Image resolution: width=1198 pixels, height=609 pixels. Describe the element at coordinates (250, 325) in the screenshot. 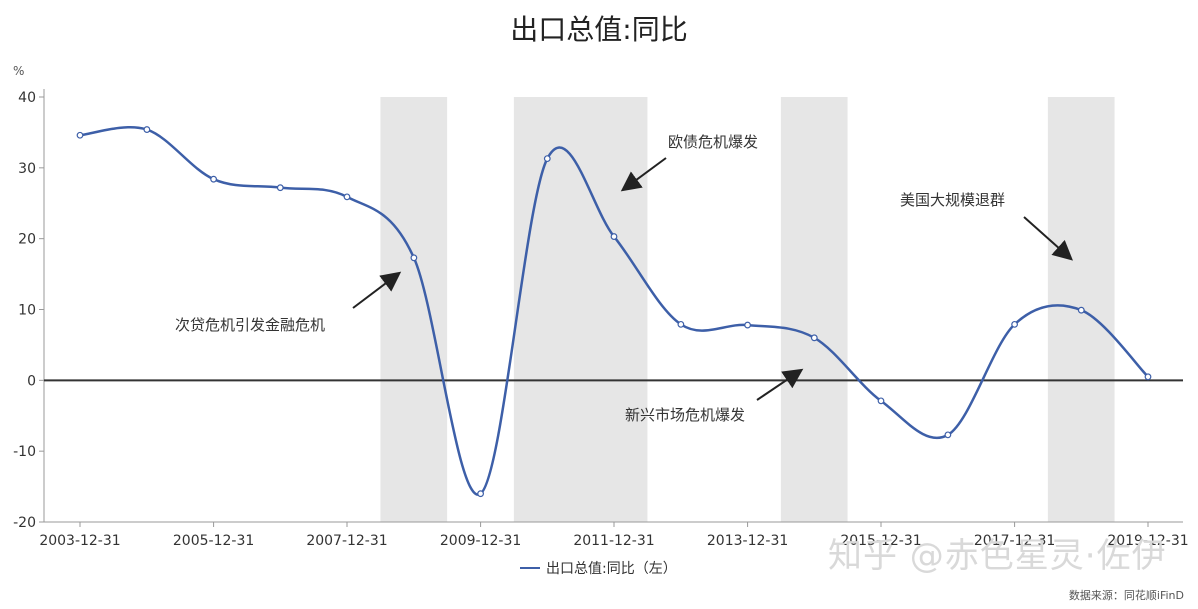

I see `annotation-label-0: 次贷危机引发金融危机` at that location.